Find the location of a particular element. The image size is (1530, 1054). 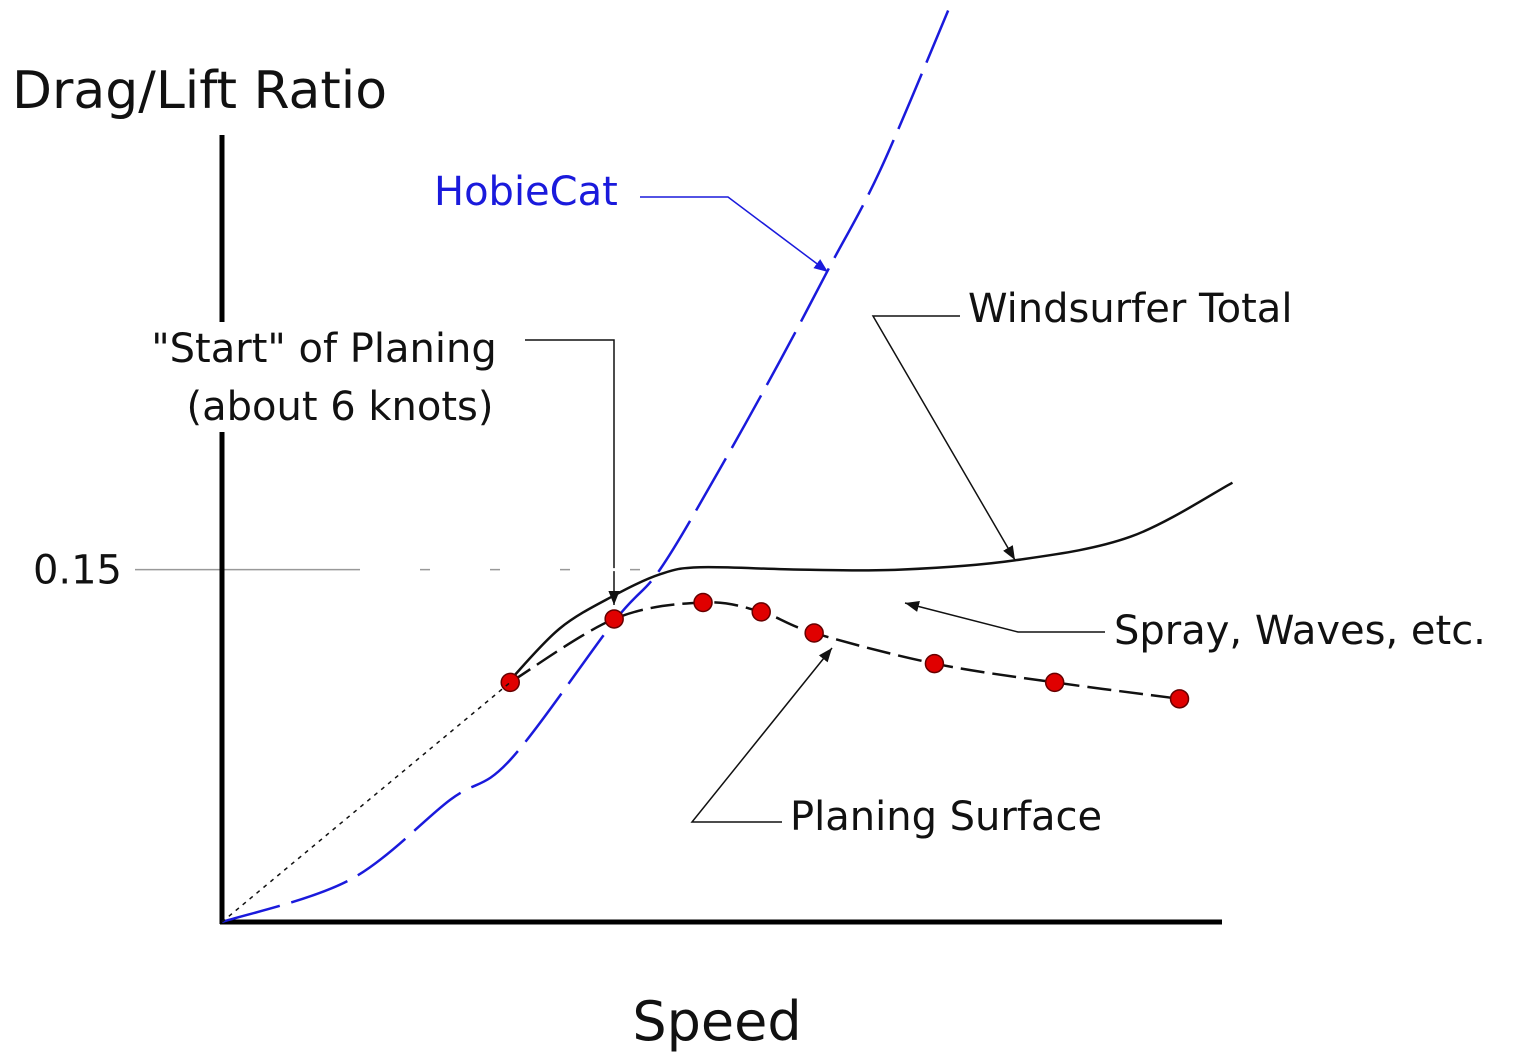

annotation: Spray, Waves, etc. is located at coordinates (1300, 631).